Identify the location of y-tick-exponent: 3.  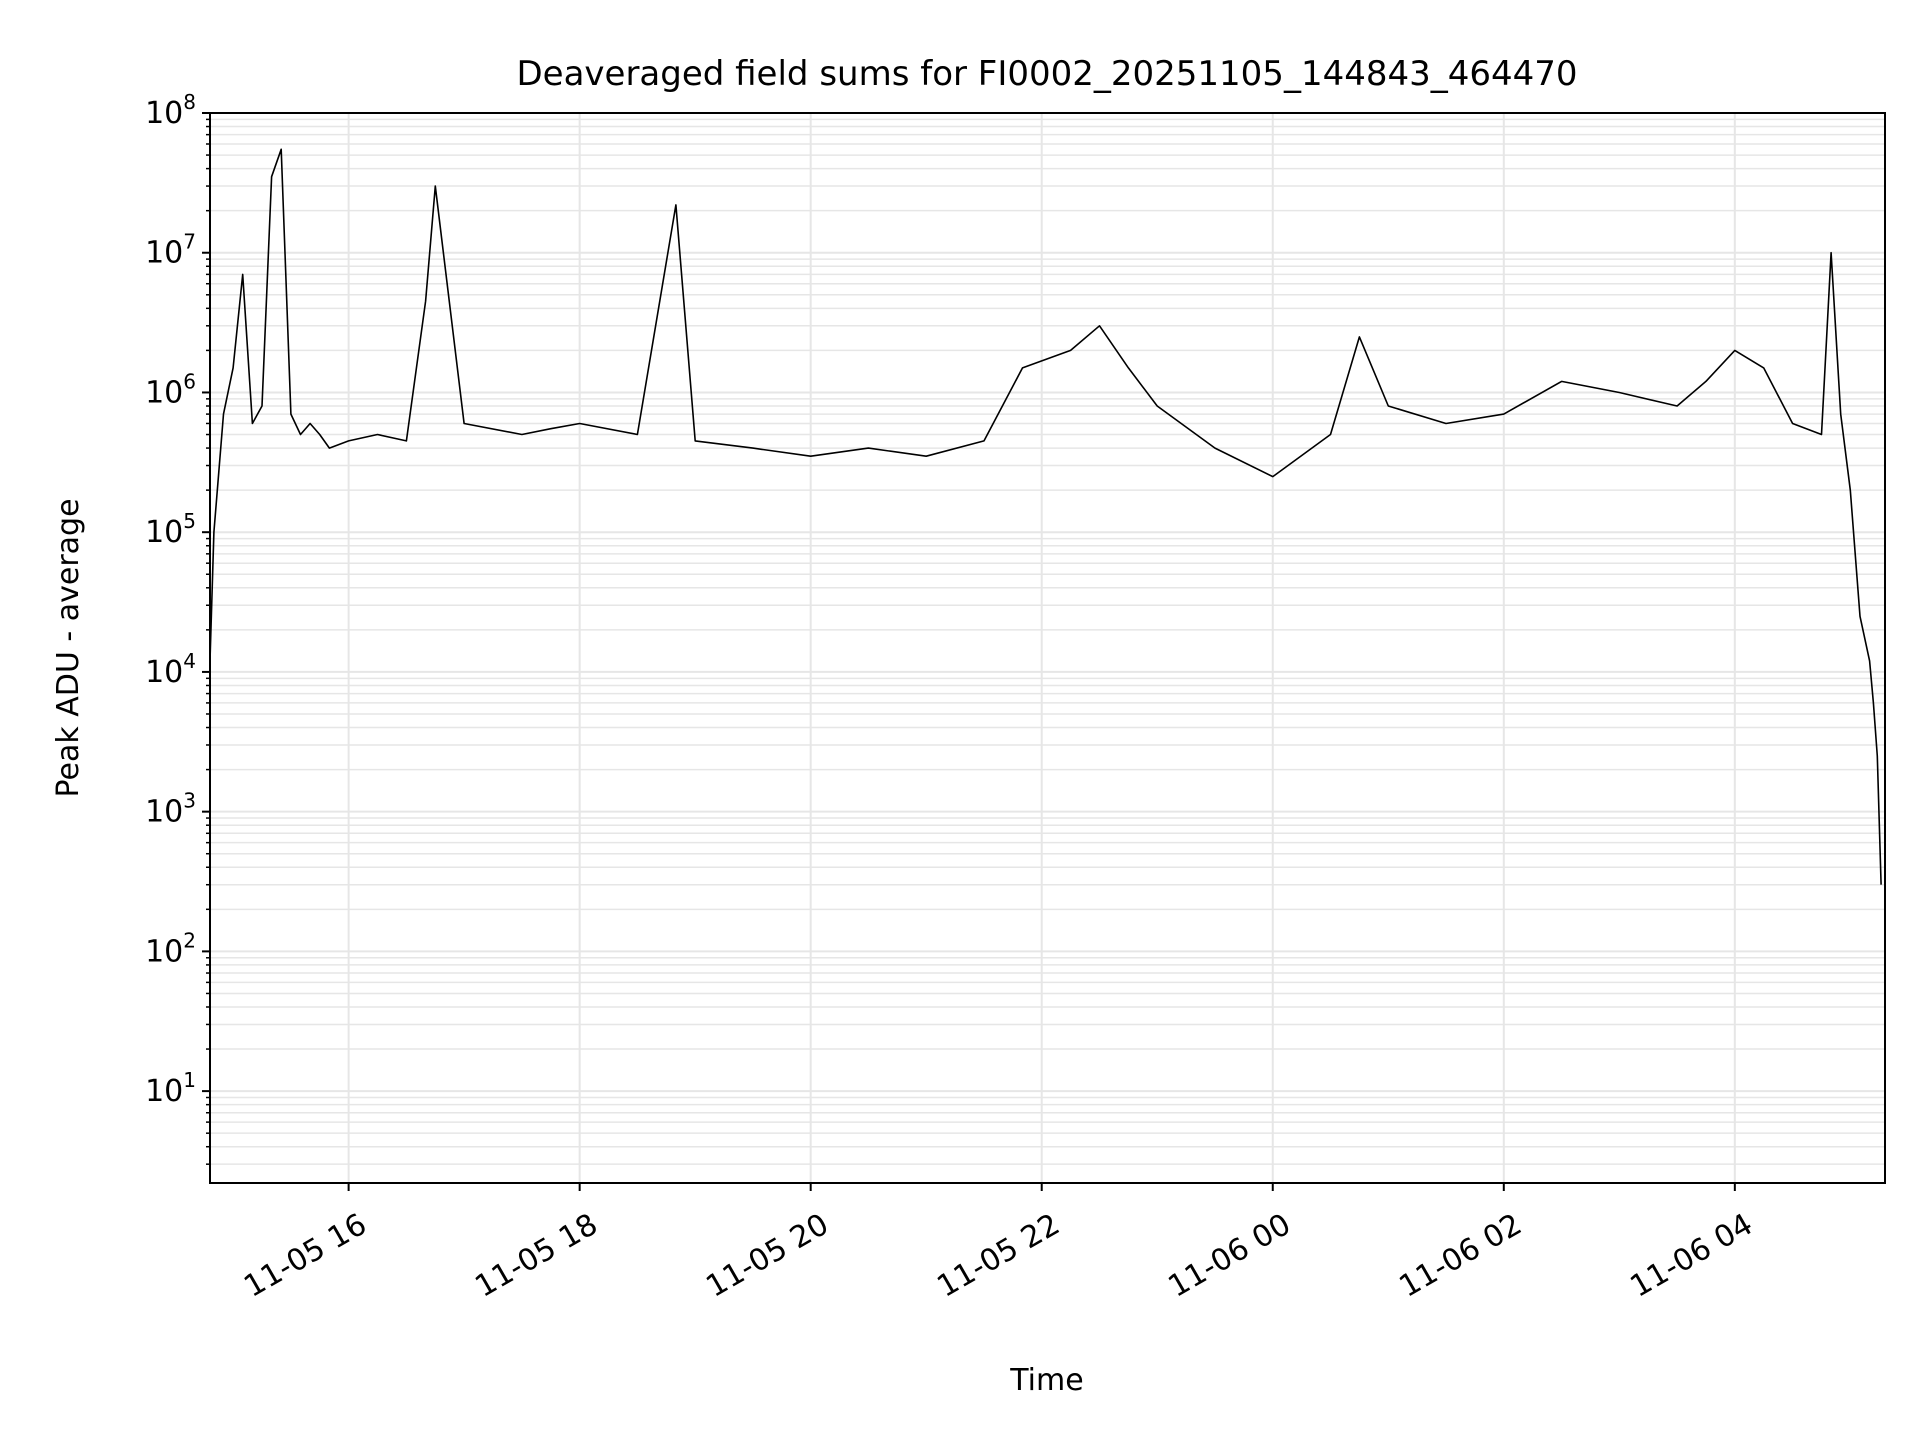
(189, 801).